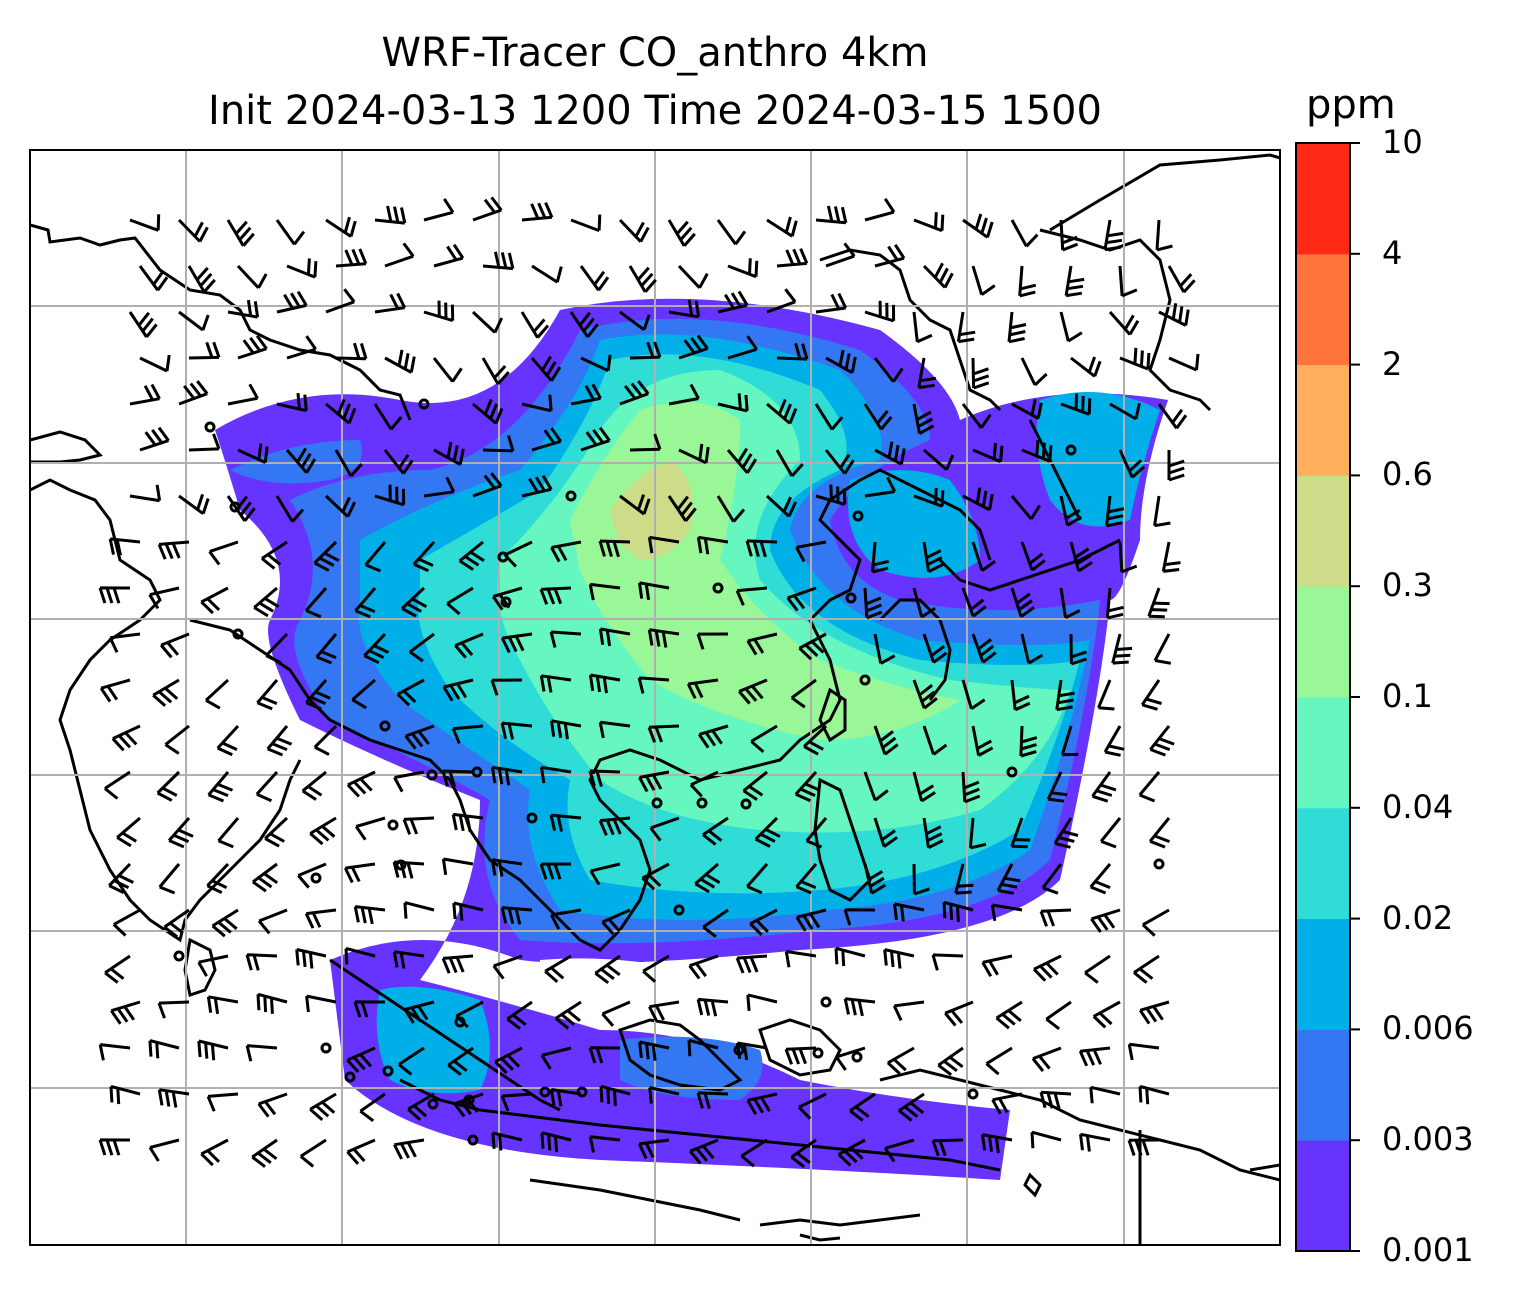  Describe the element at coordinates (655, 53) in the screenshot. I see `map-title-line1: WRF-Tracer CO_anthro 4km` at that location.